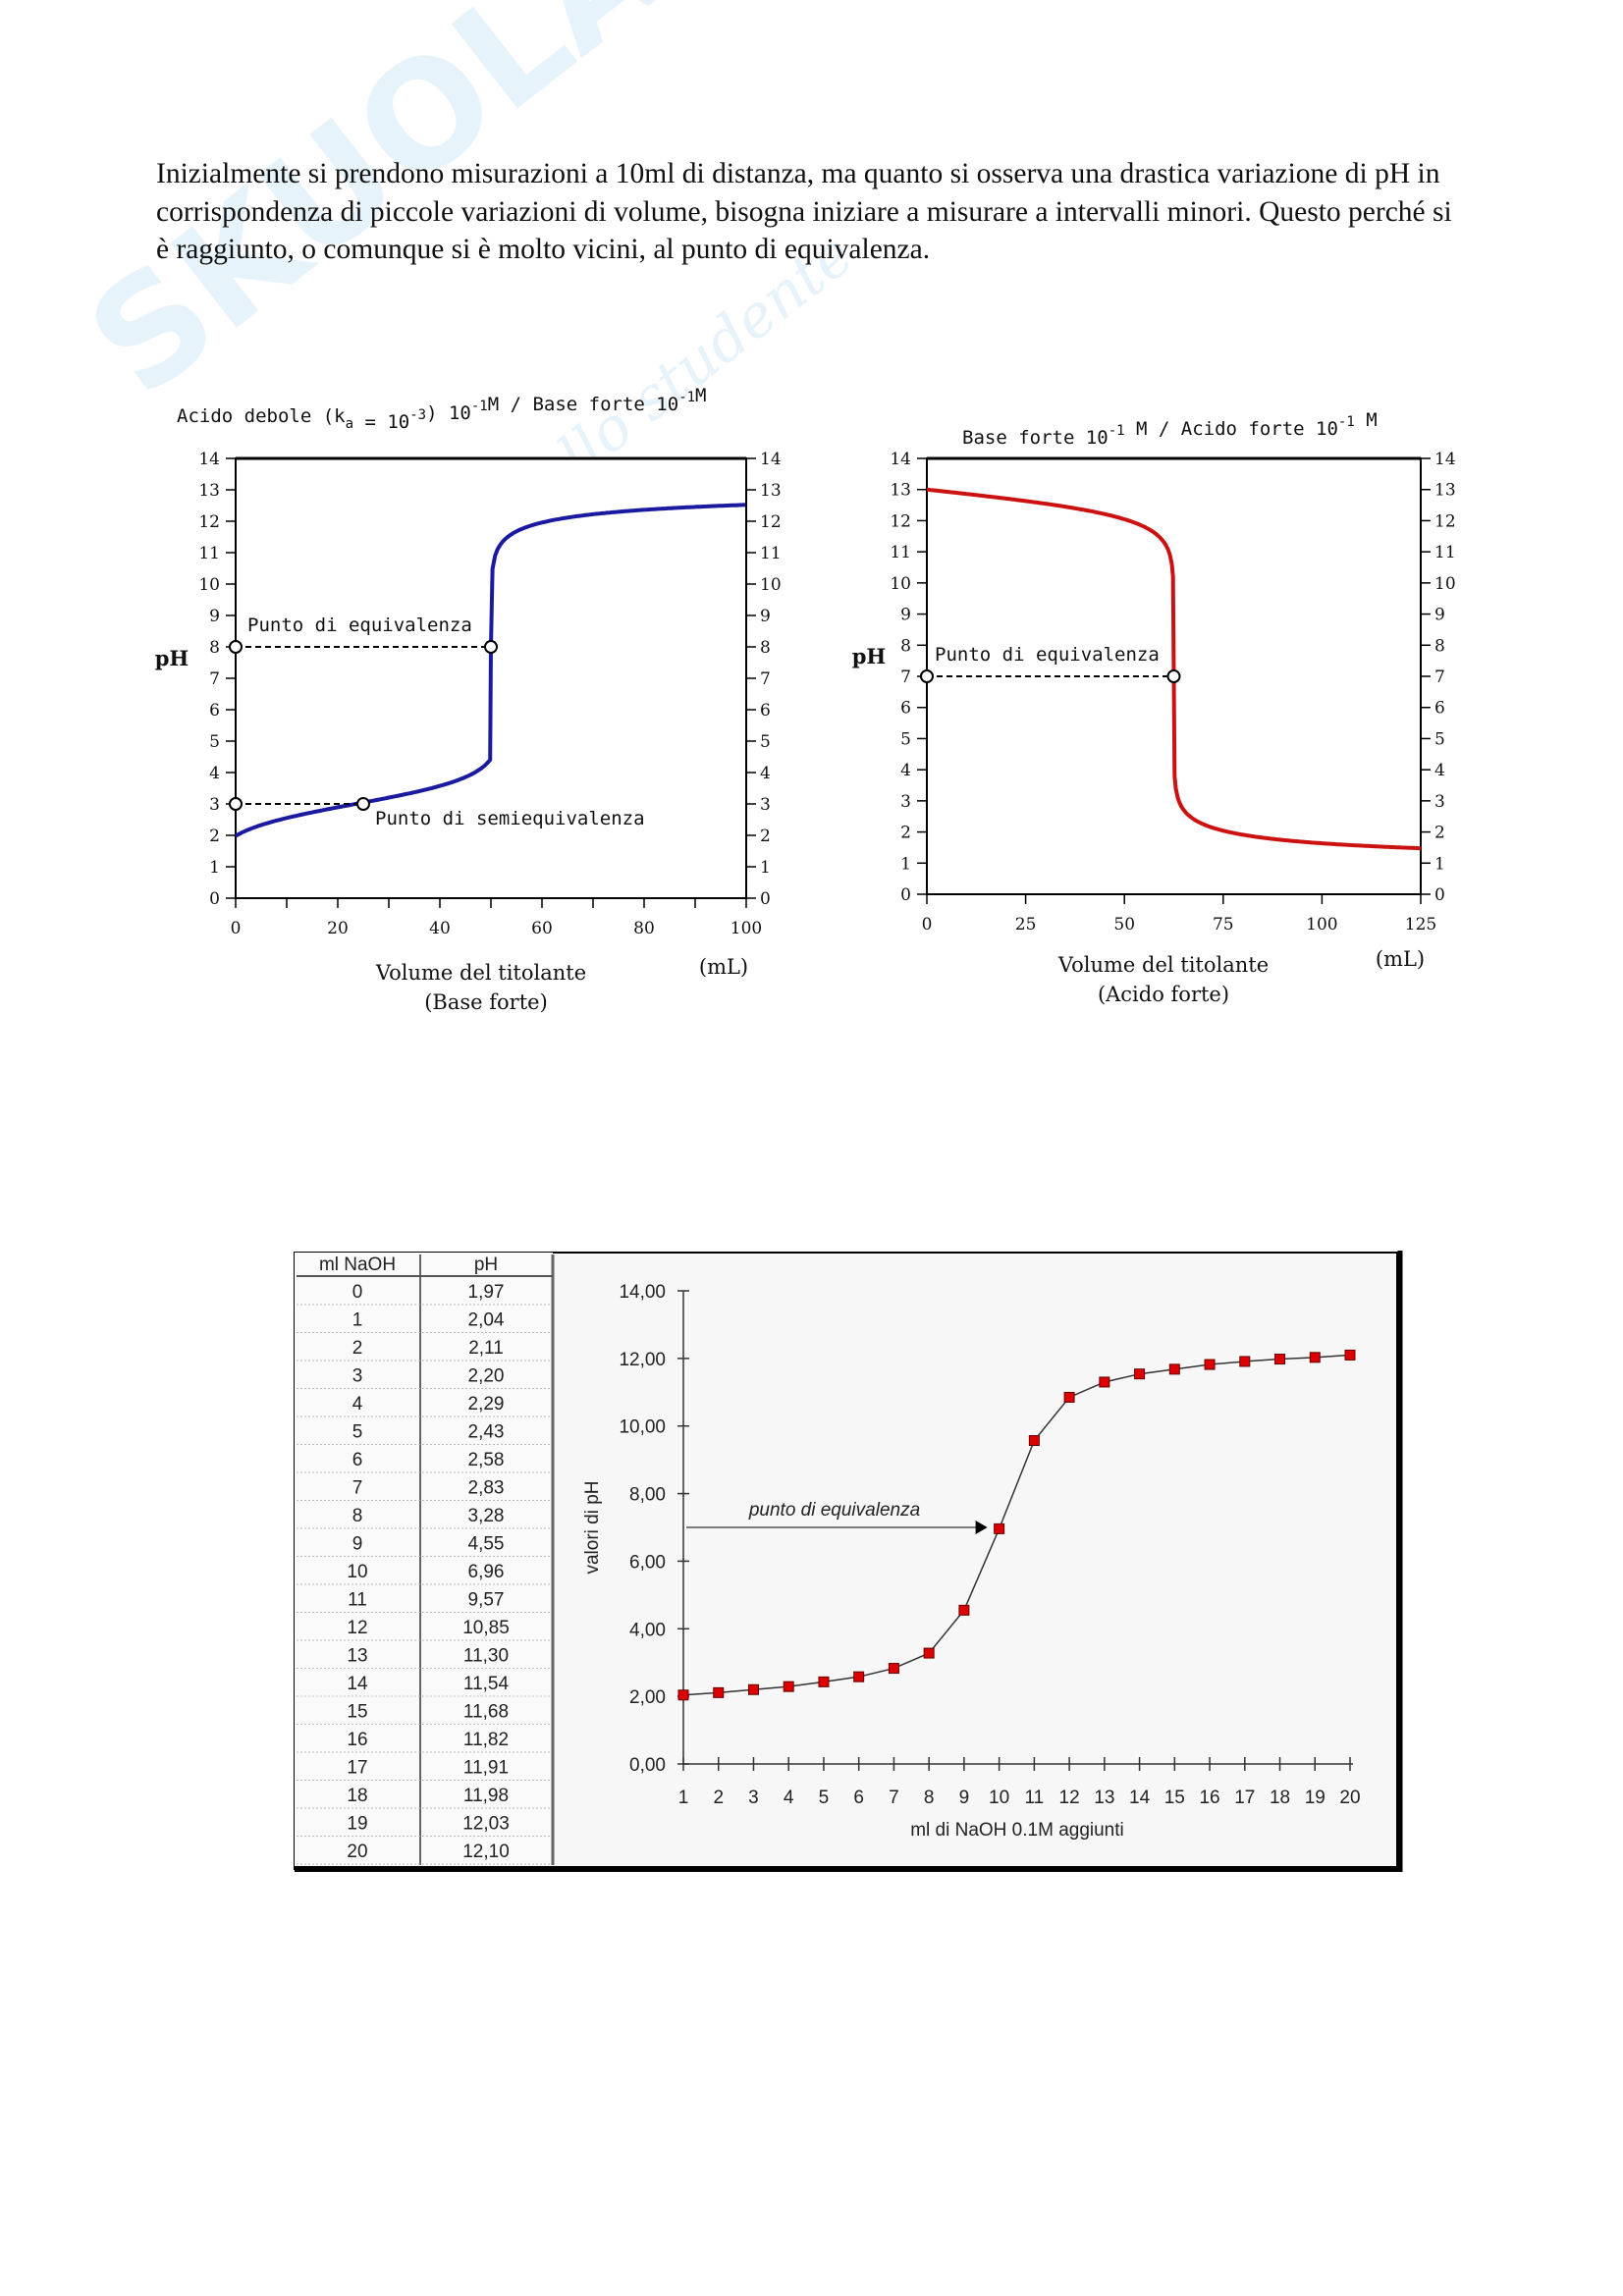 The image size is (1623, 2296). I want to click on table-cell-ph: 11,98, so click(486, 1796).